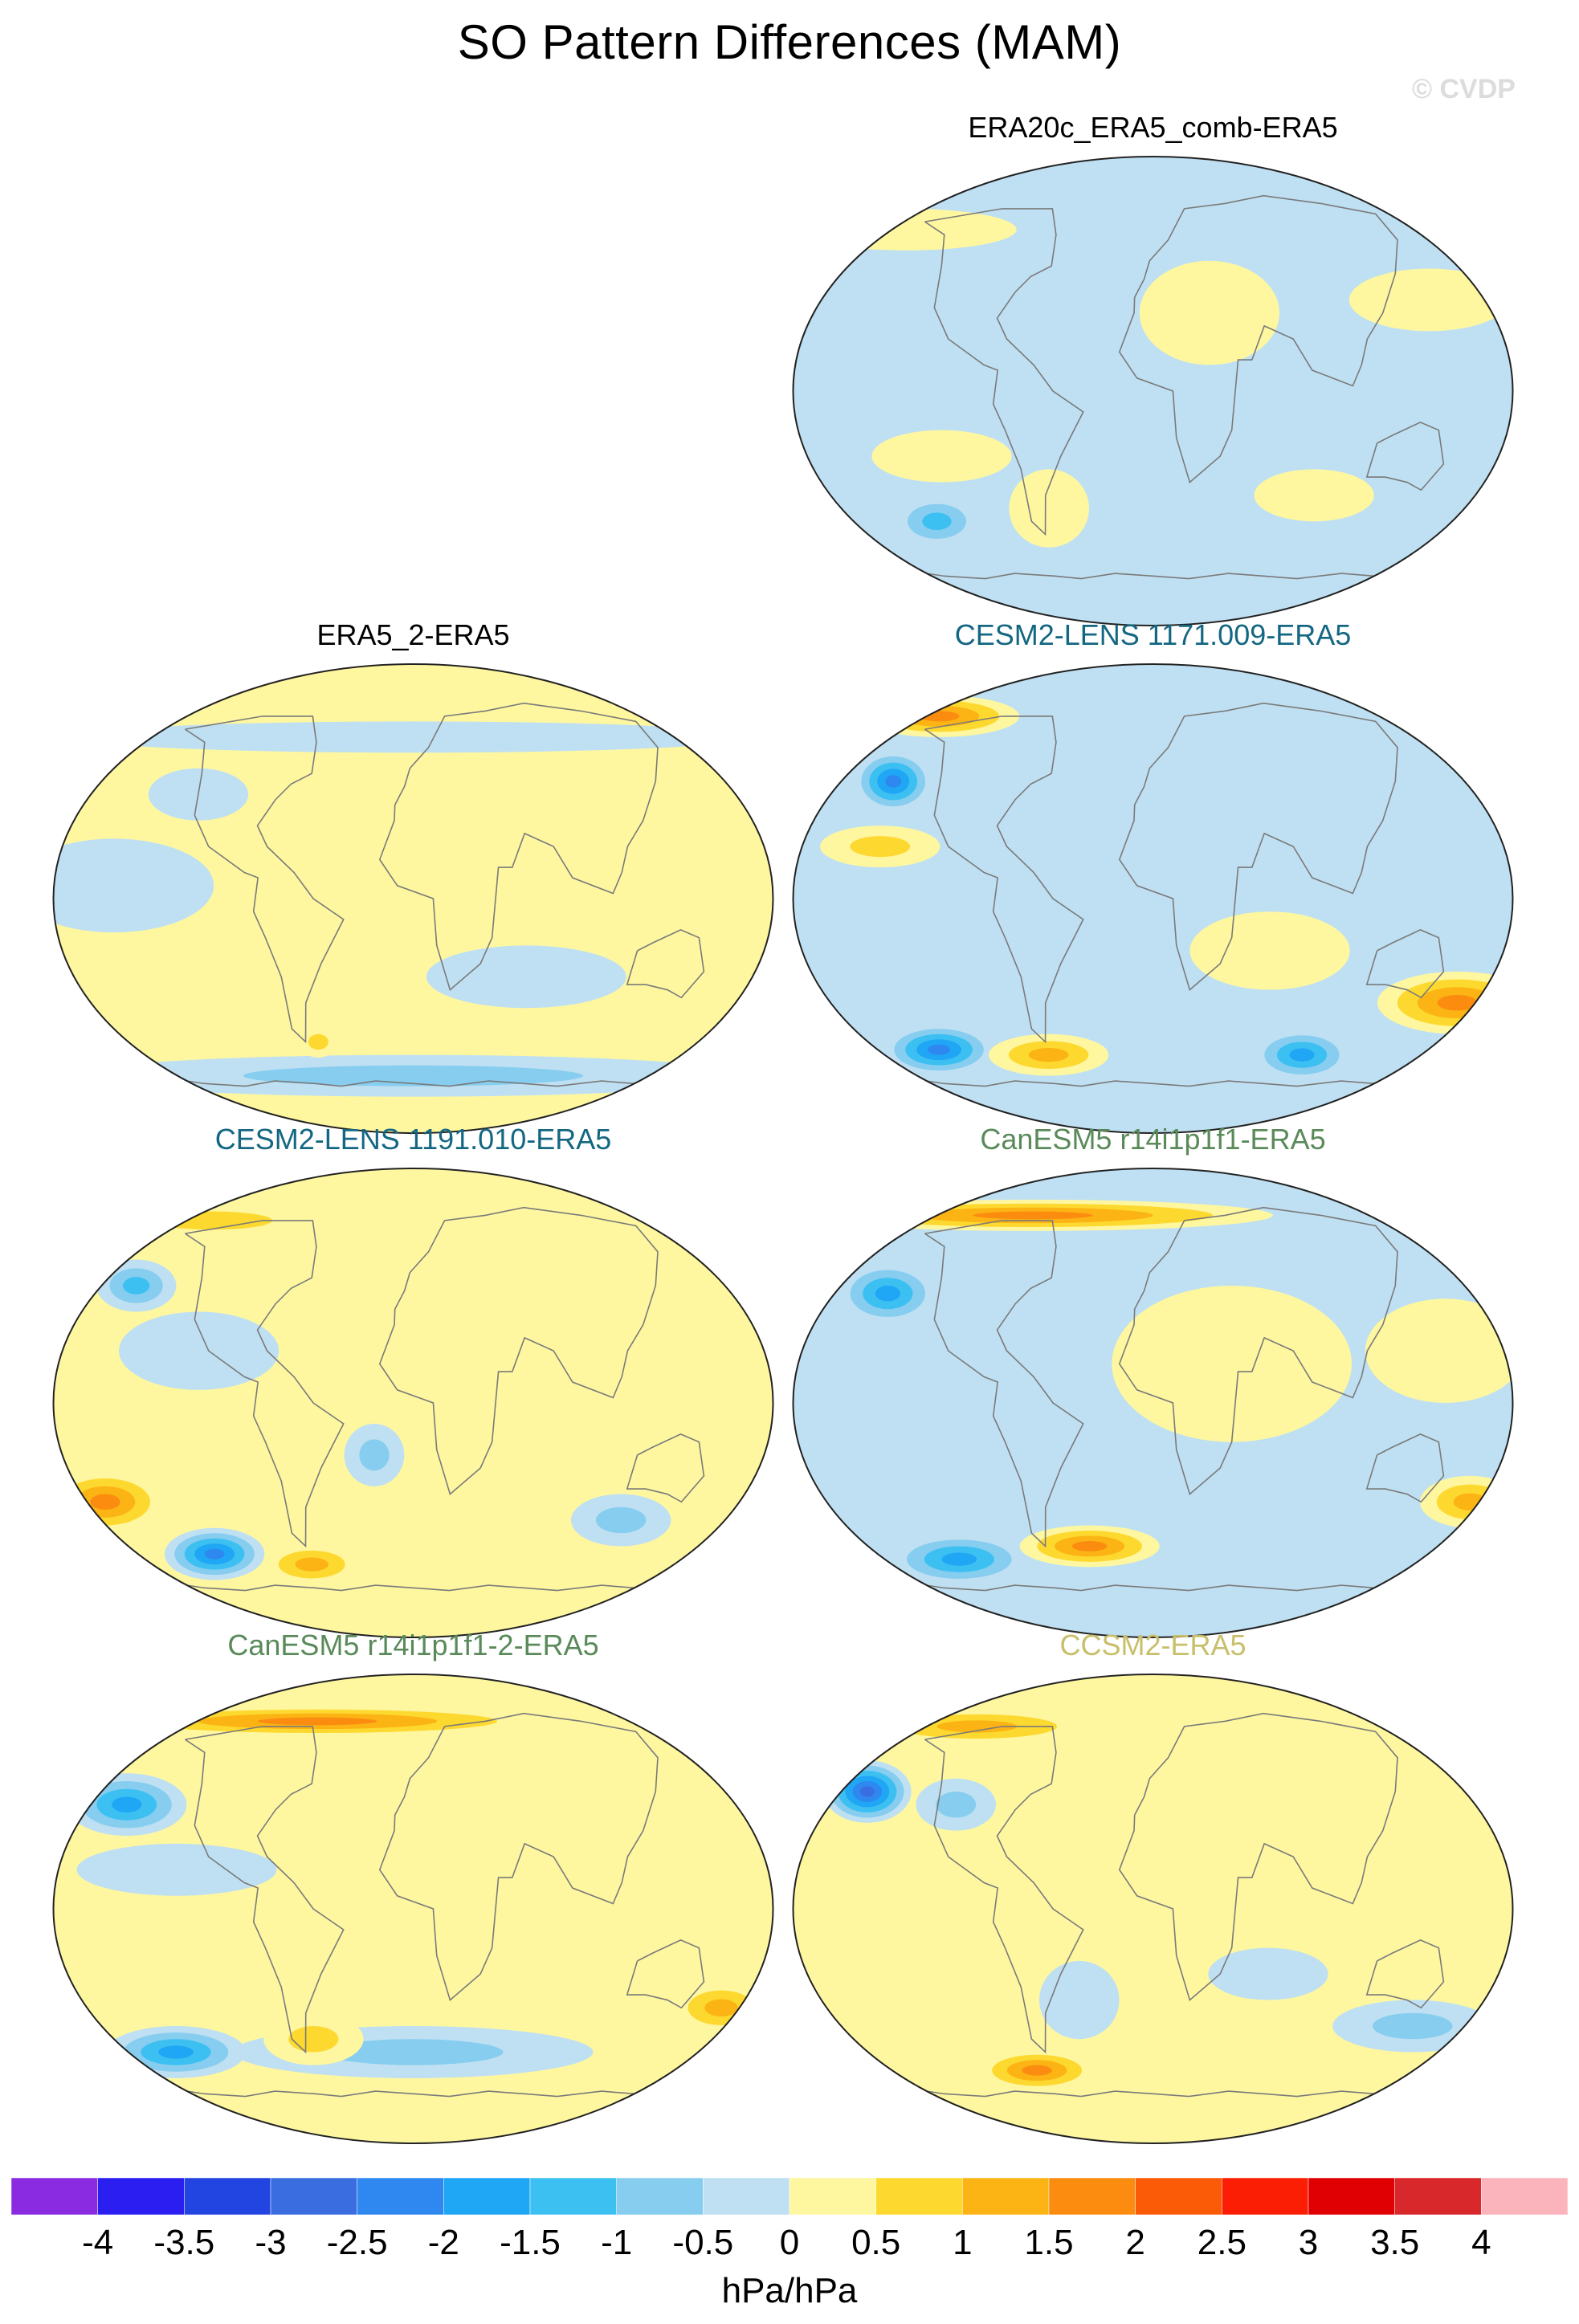  Describe the element at coordinates (413, 1140) in the screenshot. I see `panel-title-4: CESM2-LENS 1191.010-ERA5` at that location.